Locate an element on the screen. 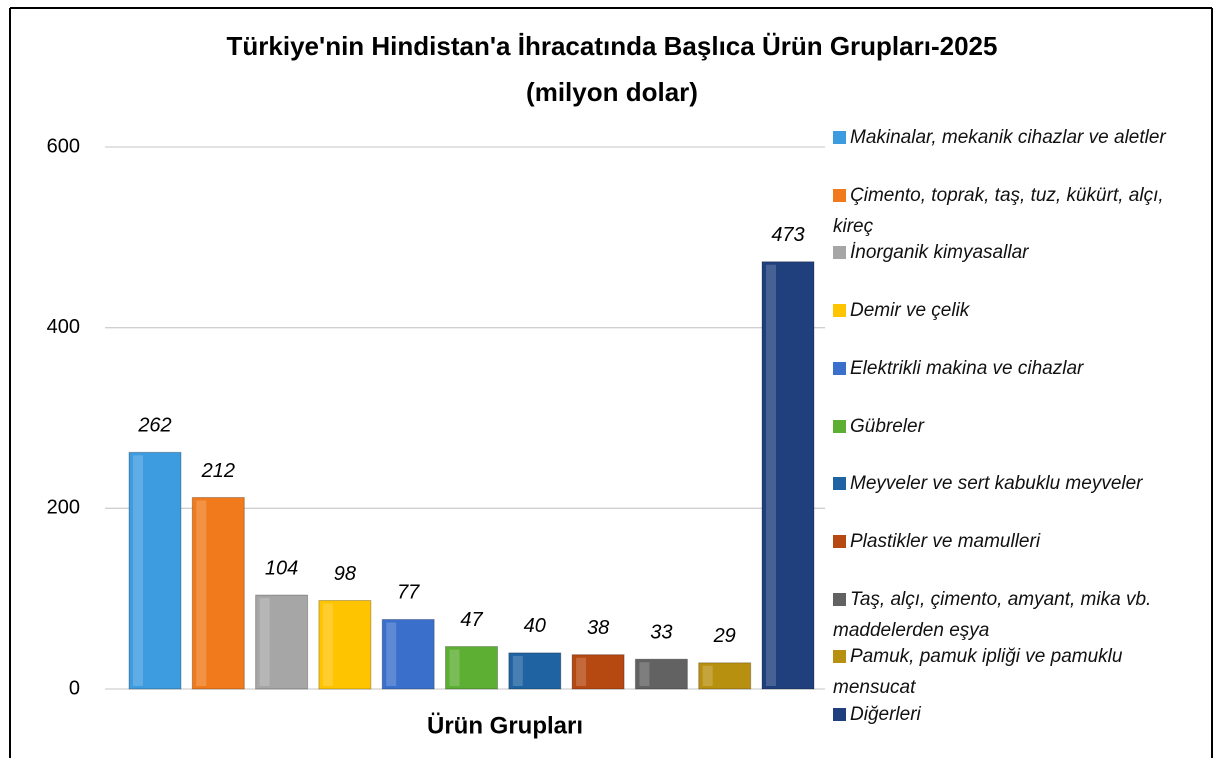 This screenshot has height=758, width=1223. legend-entry: Makinalar, mekanik cihazlar ve aletler is located at coordinates (1020, 137).